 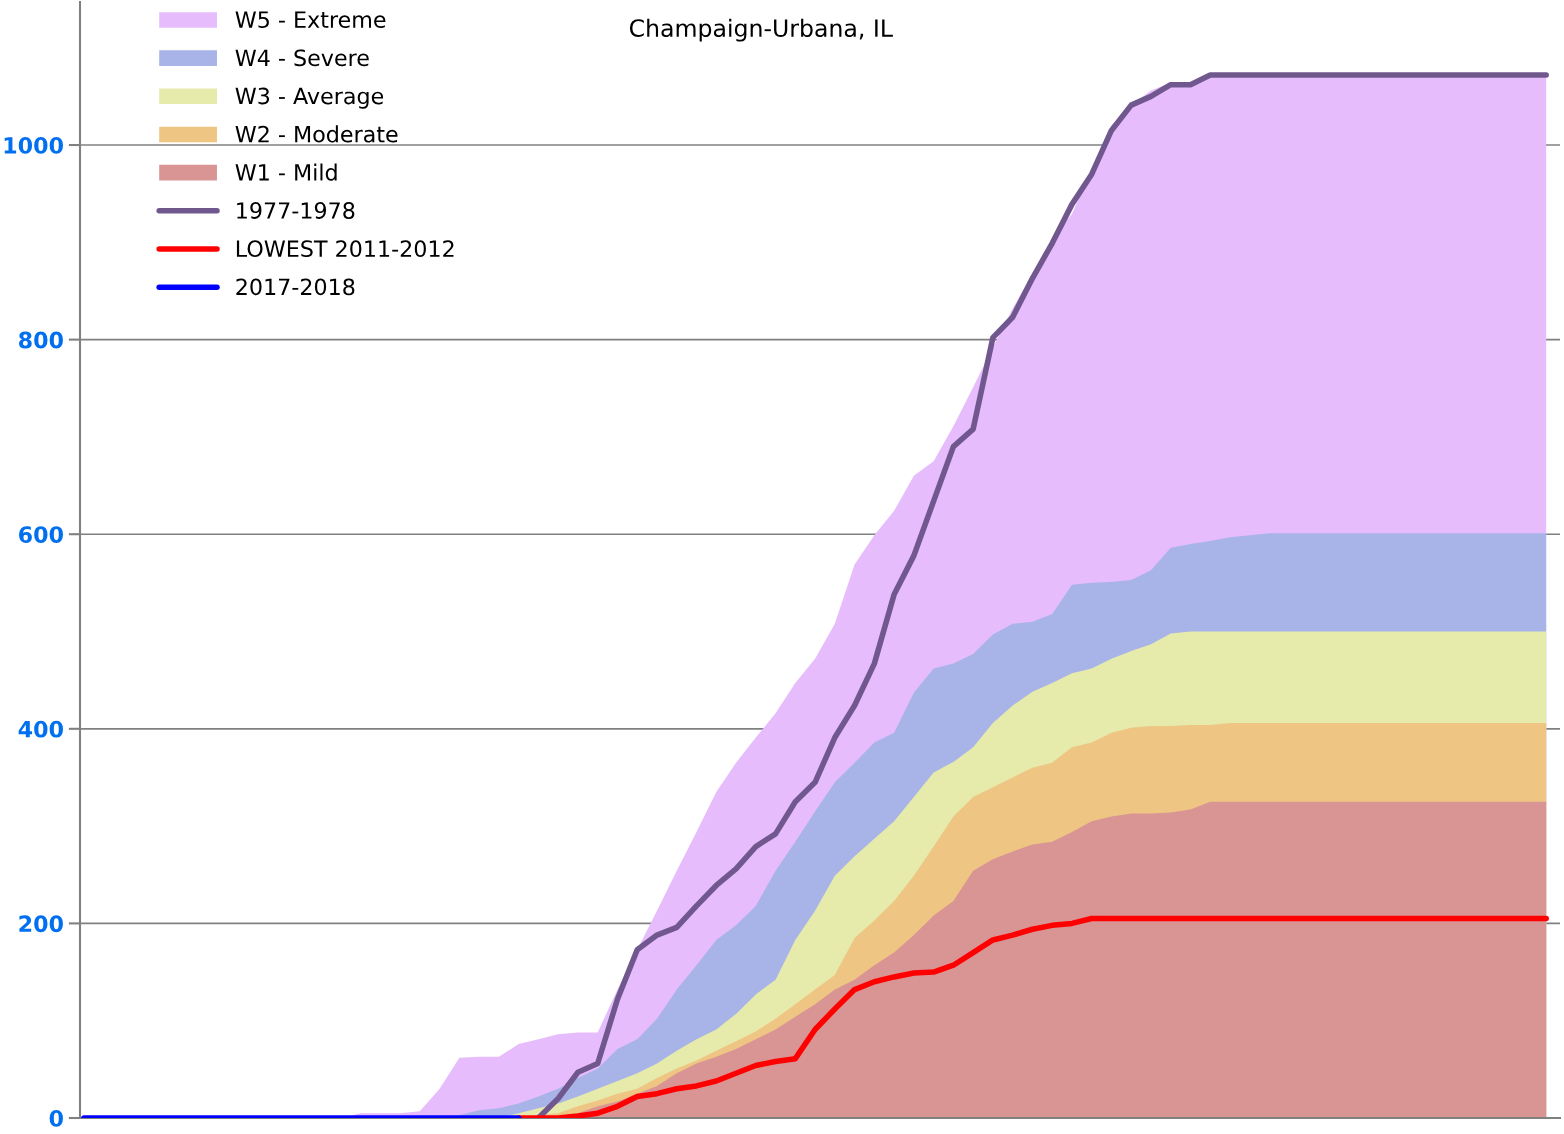 What do you see at coordinates (345, 249) in the screenshot?
I see `legend-label: LOWEST 2011-2012` at bounding box center [345, 249].